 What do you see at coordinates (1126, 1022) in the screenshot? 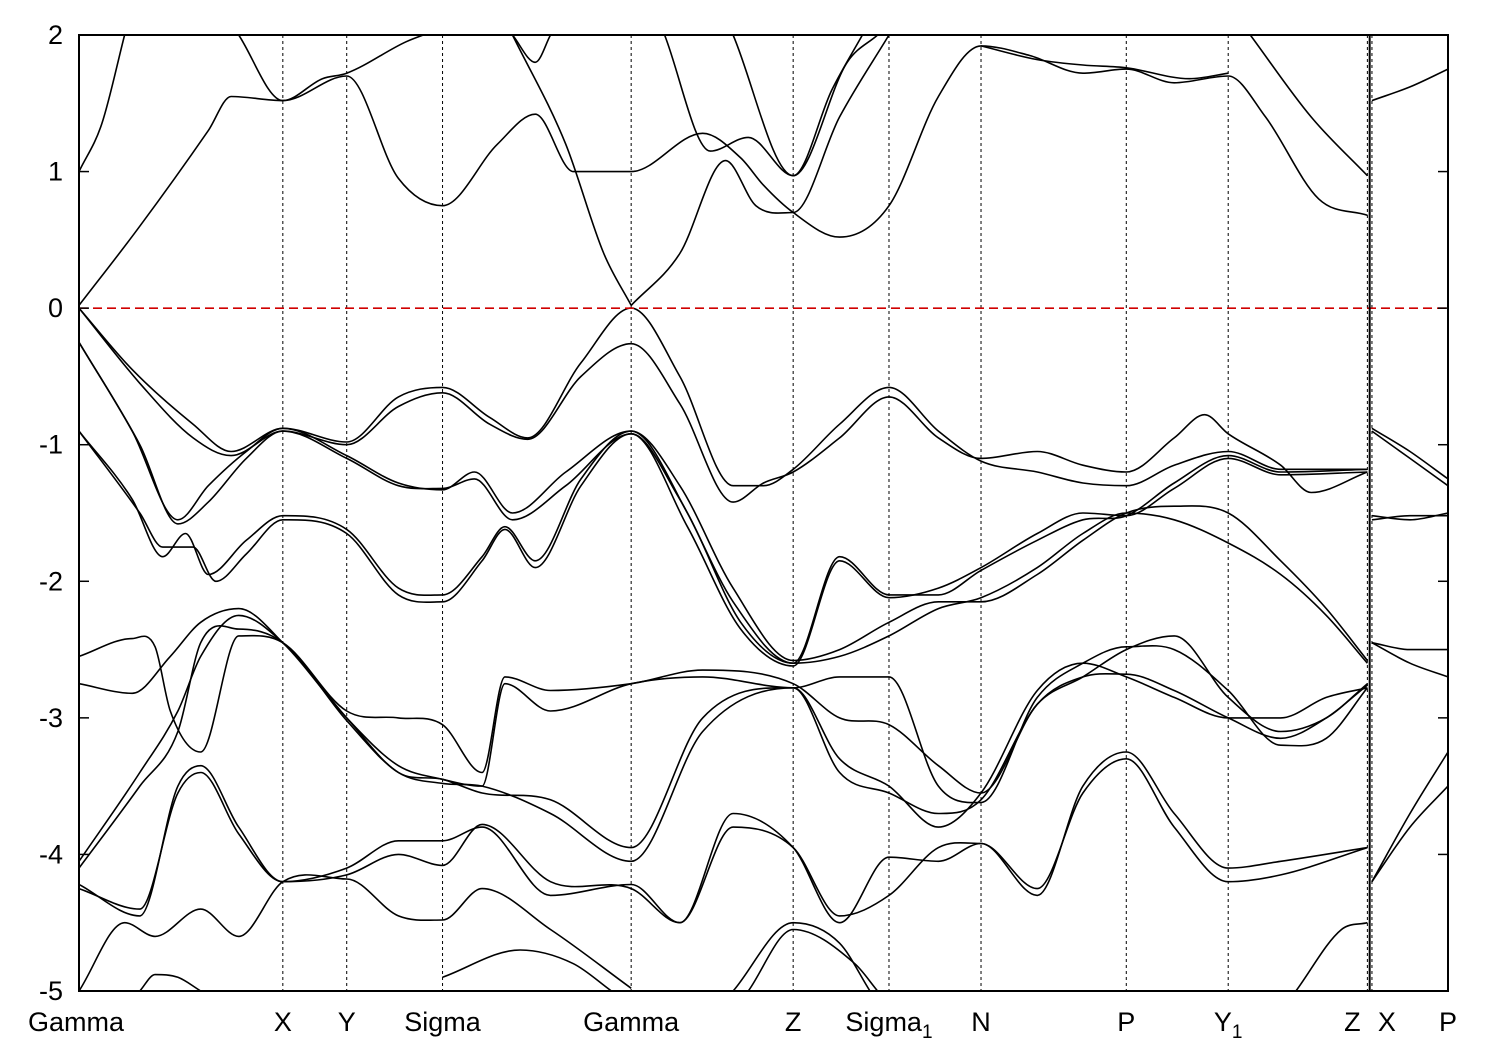
I see `x-tick-label-8: P` at bounding box center [1126, 1022].